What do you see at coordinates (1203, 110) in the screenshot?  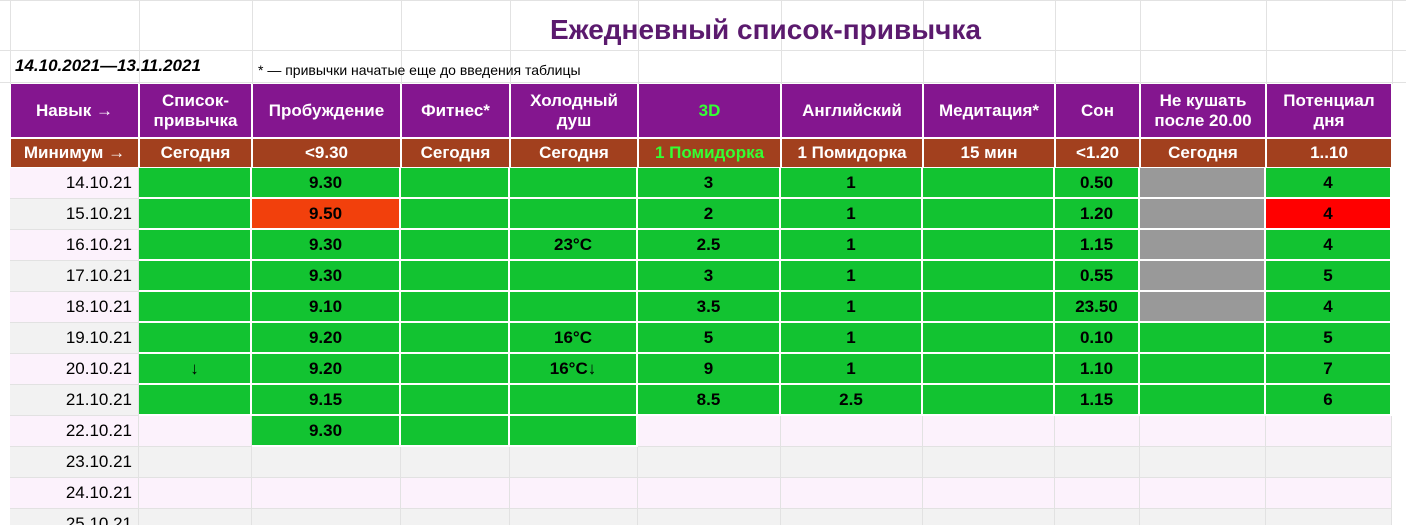 I see `header-cell: Не кушать после 20.00` at bounding box center [1203, 110].